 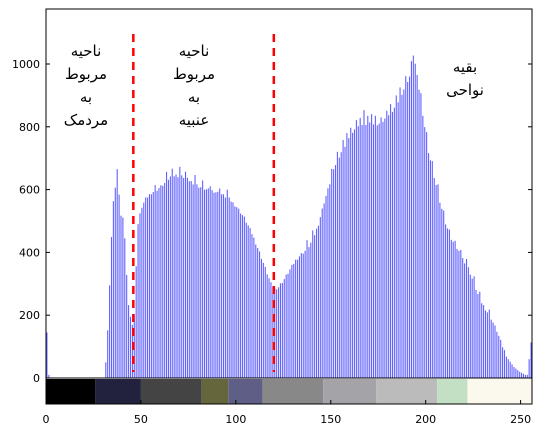 I want to click on y-tick-label: 0, so click(x=36, y=378).